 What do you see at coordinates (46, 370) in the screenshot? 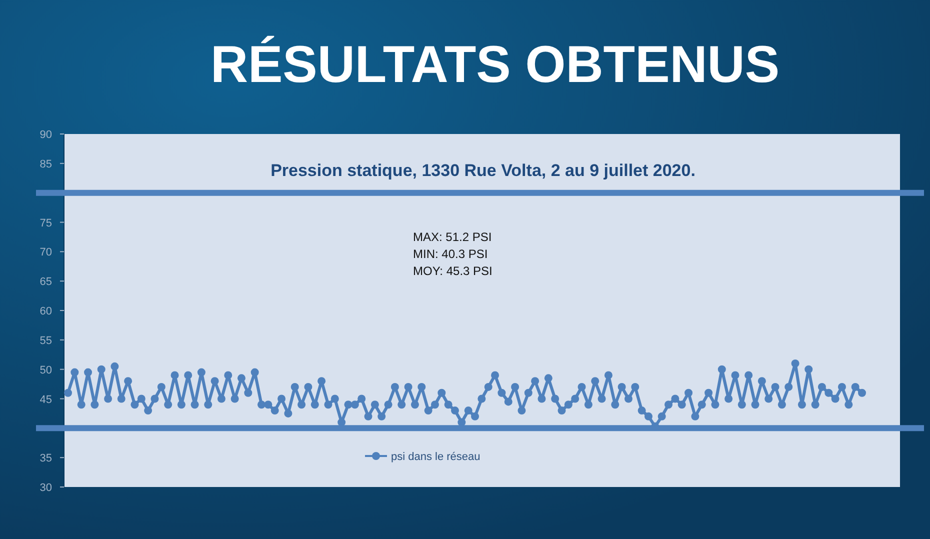
I see `y-tick-label: 50` at bounding box center [46, 370].